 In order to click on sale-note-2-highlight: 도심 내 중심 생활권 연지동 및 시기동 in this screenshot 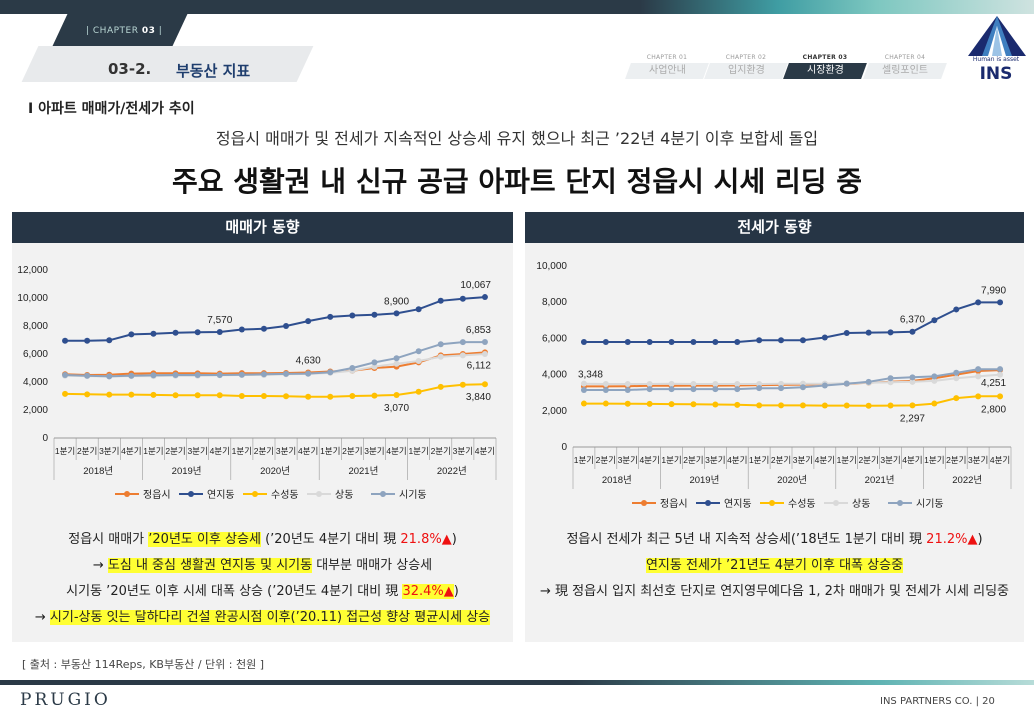, I will do `click(210, 565)`.